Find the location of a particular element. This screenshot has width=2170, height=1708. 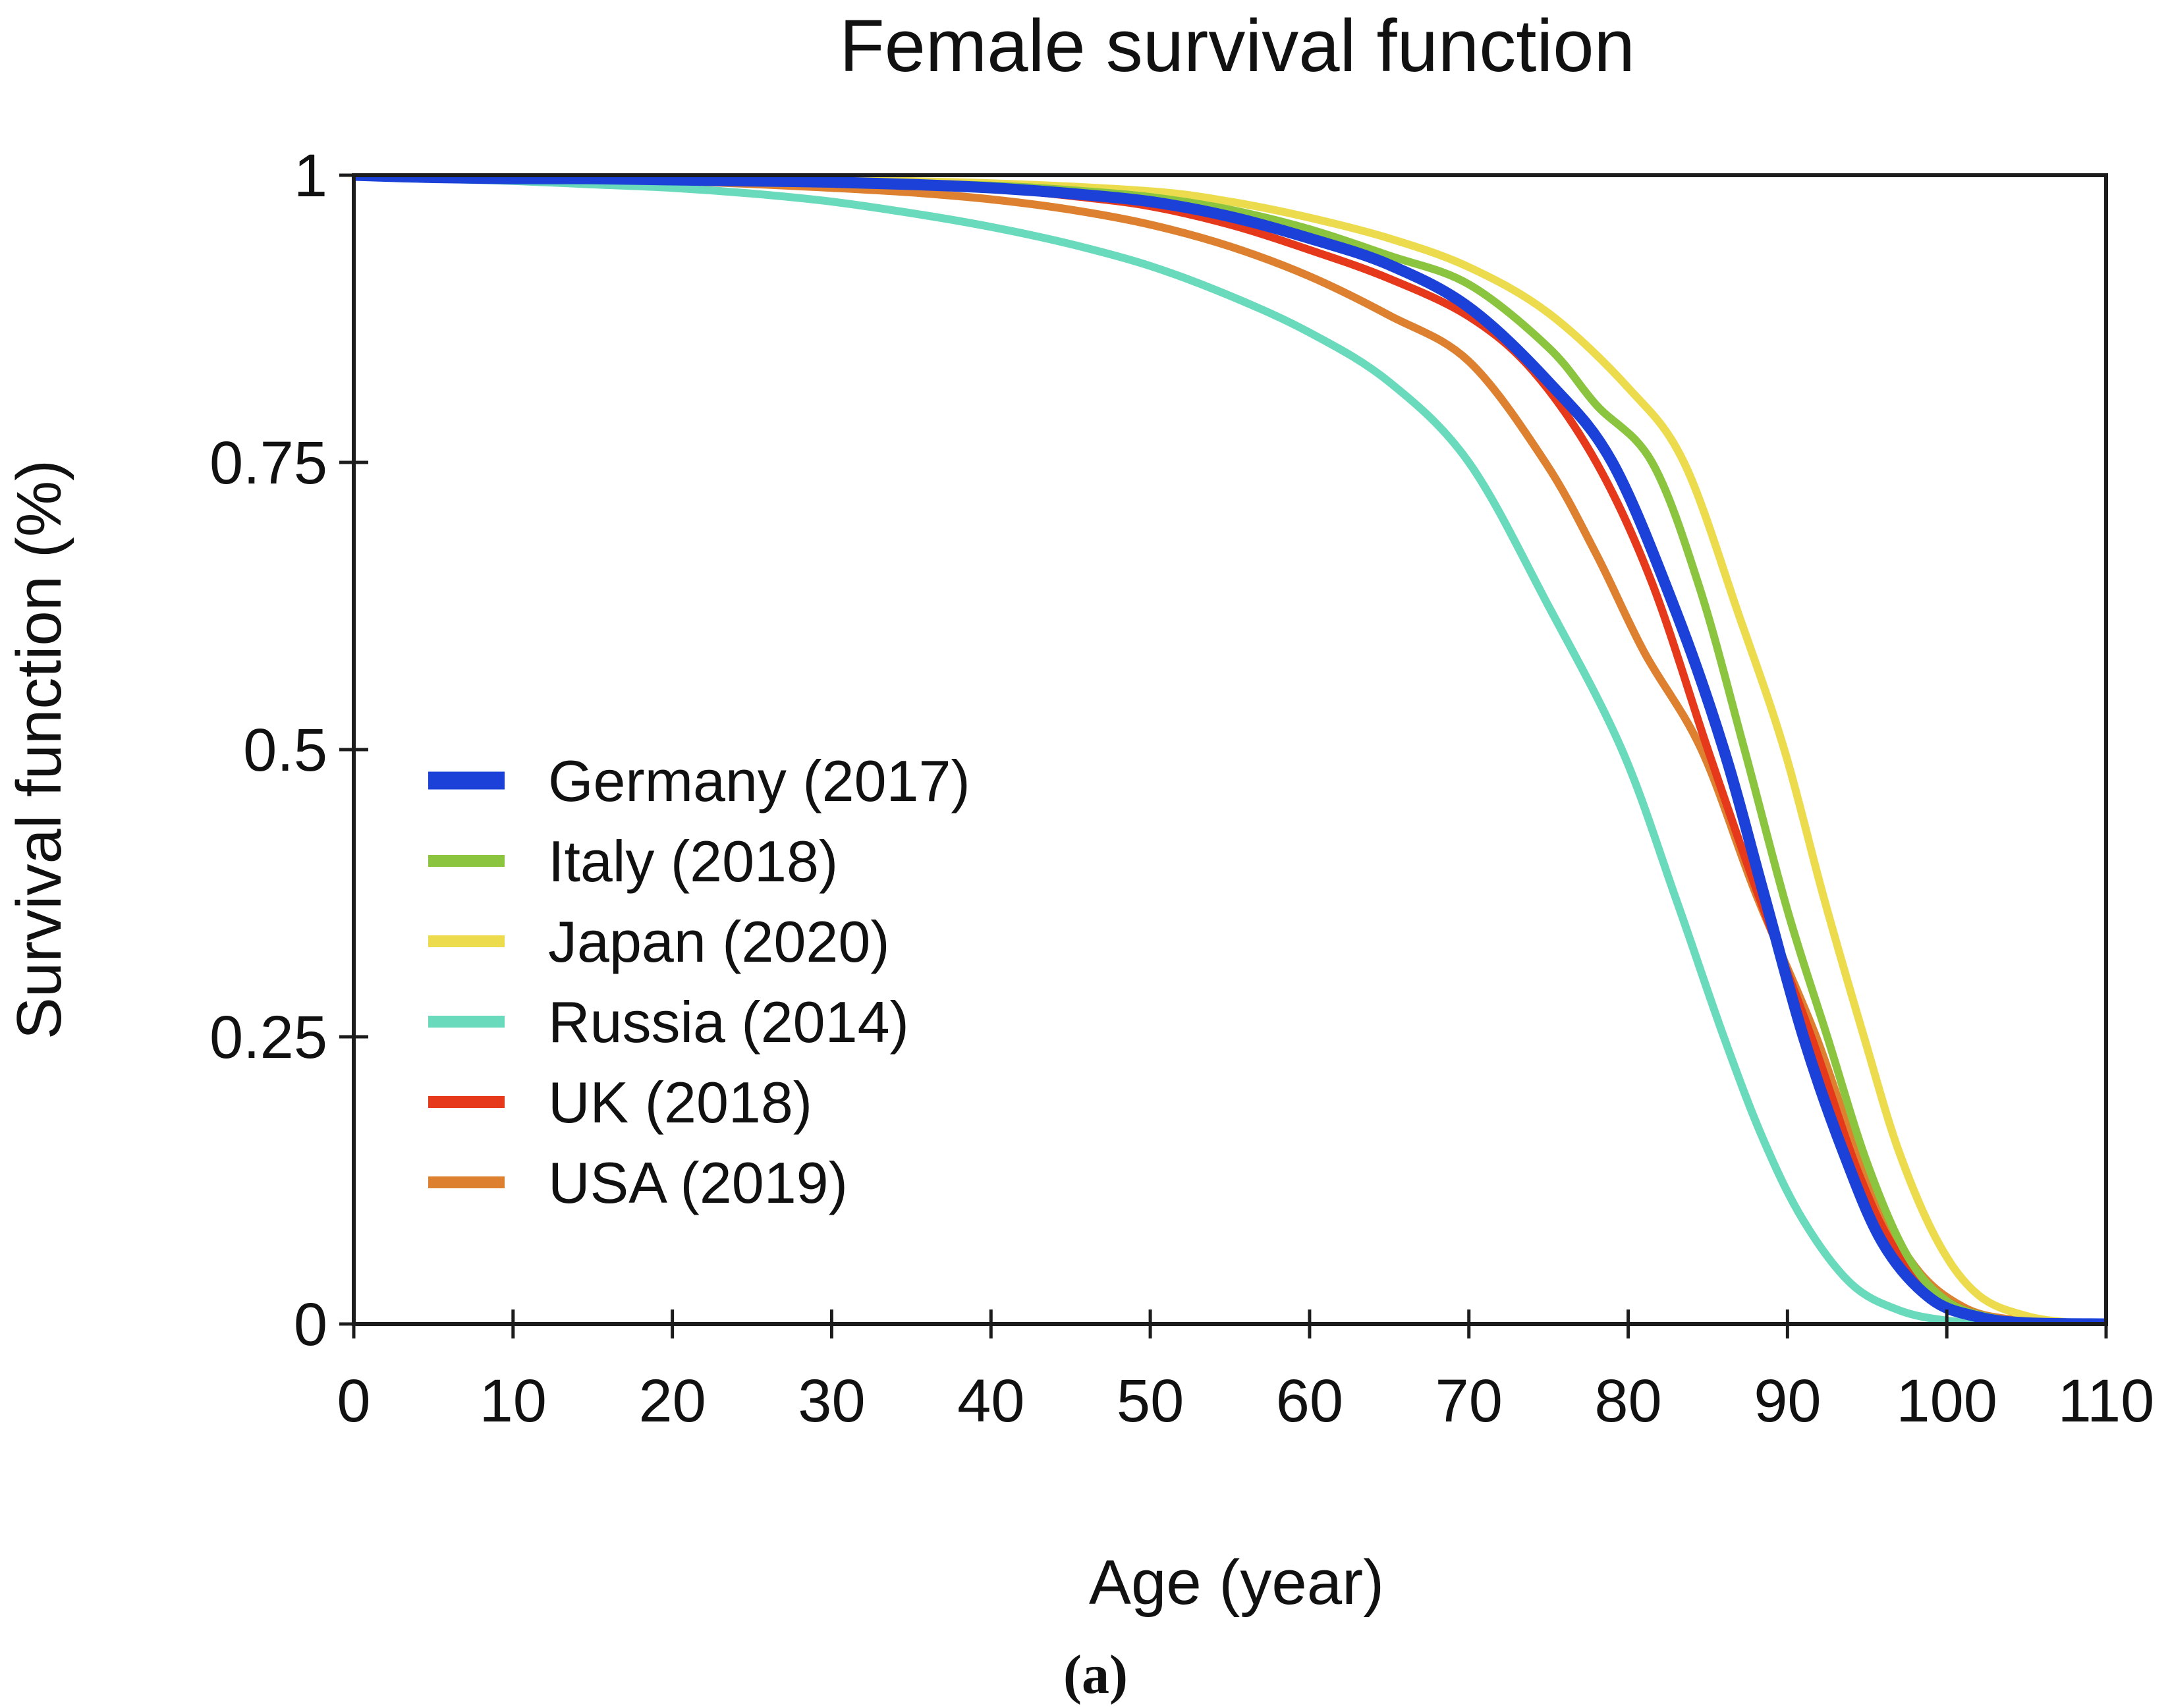

legend-label-italy-2018: Italy (2018) is located at coordinates (693, 861).